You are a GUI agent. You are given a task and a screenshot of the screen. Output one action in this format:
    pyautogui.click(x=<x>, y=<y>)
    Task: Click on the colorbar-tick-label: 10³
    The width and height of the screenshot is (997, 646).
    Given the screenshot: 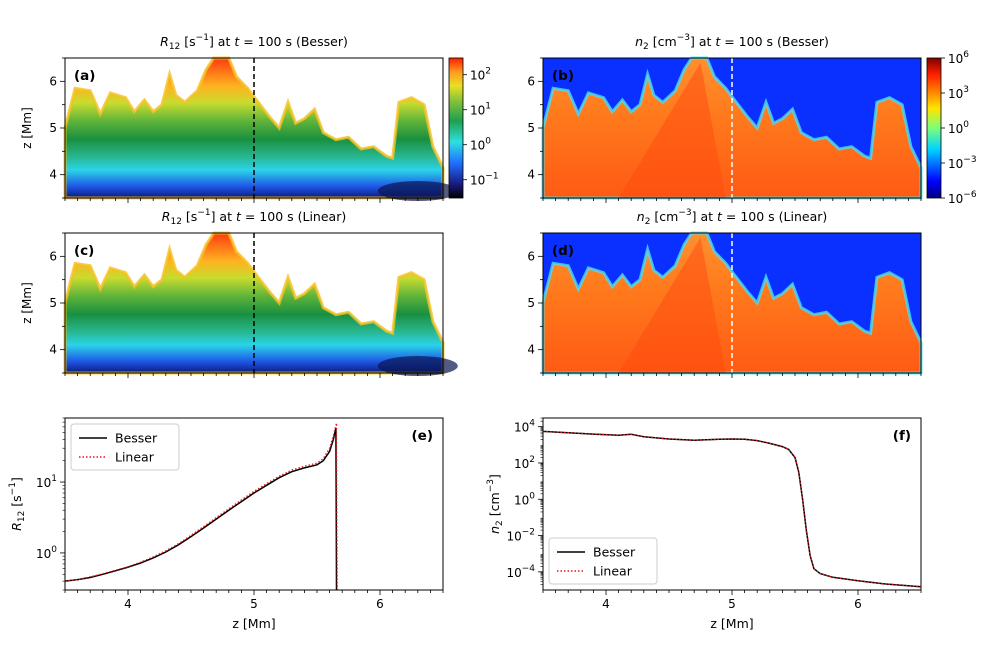 What is the action you would take?
    pyautogui.click(x=958, y=93)
    